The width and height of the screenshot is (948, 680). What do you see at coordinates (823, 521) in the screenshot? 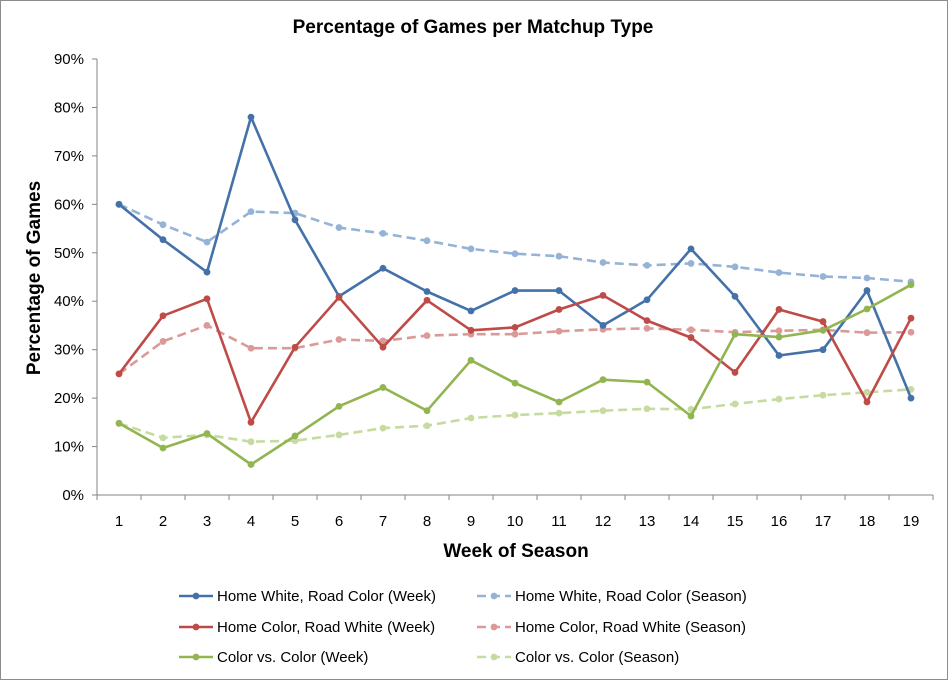
I see `x-tick-label: 17` at bounding box center [823, 521].